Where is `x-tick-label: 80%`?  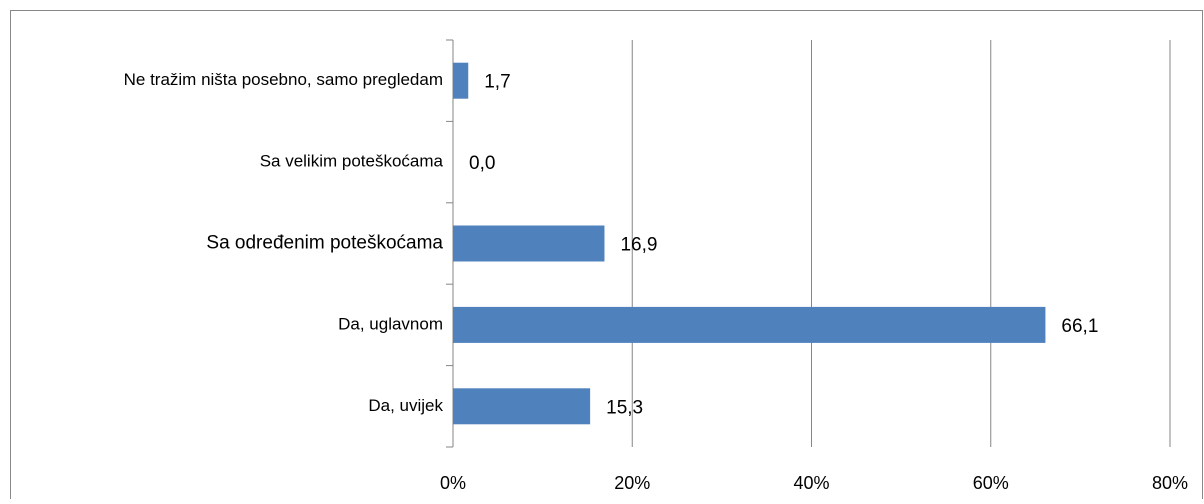 x-tick-label: 80% is located at coordinates (1170, 483).